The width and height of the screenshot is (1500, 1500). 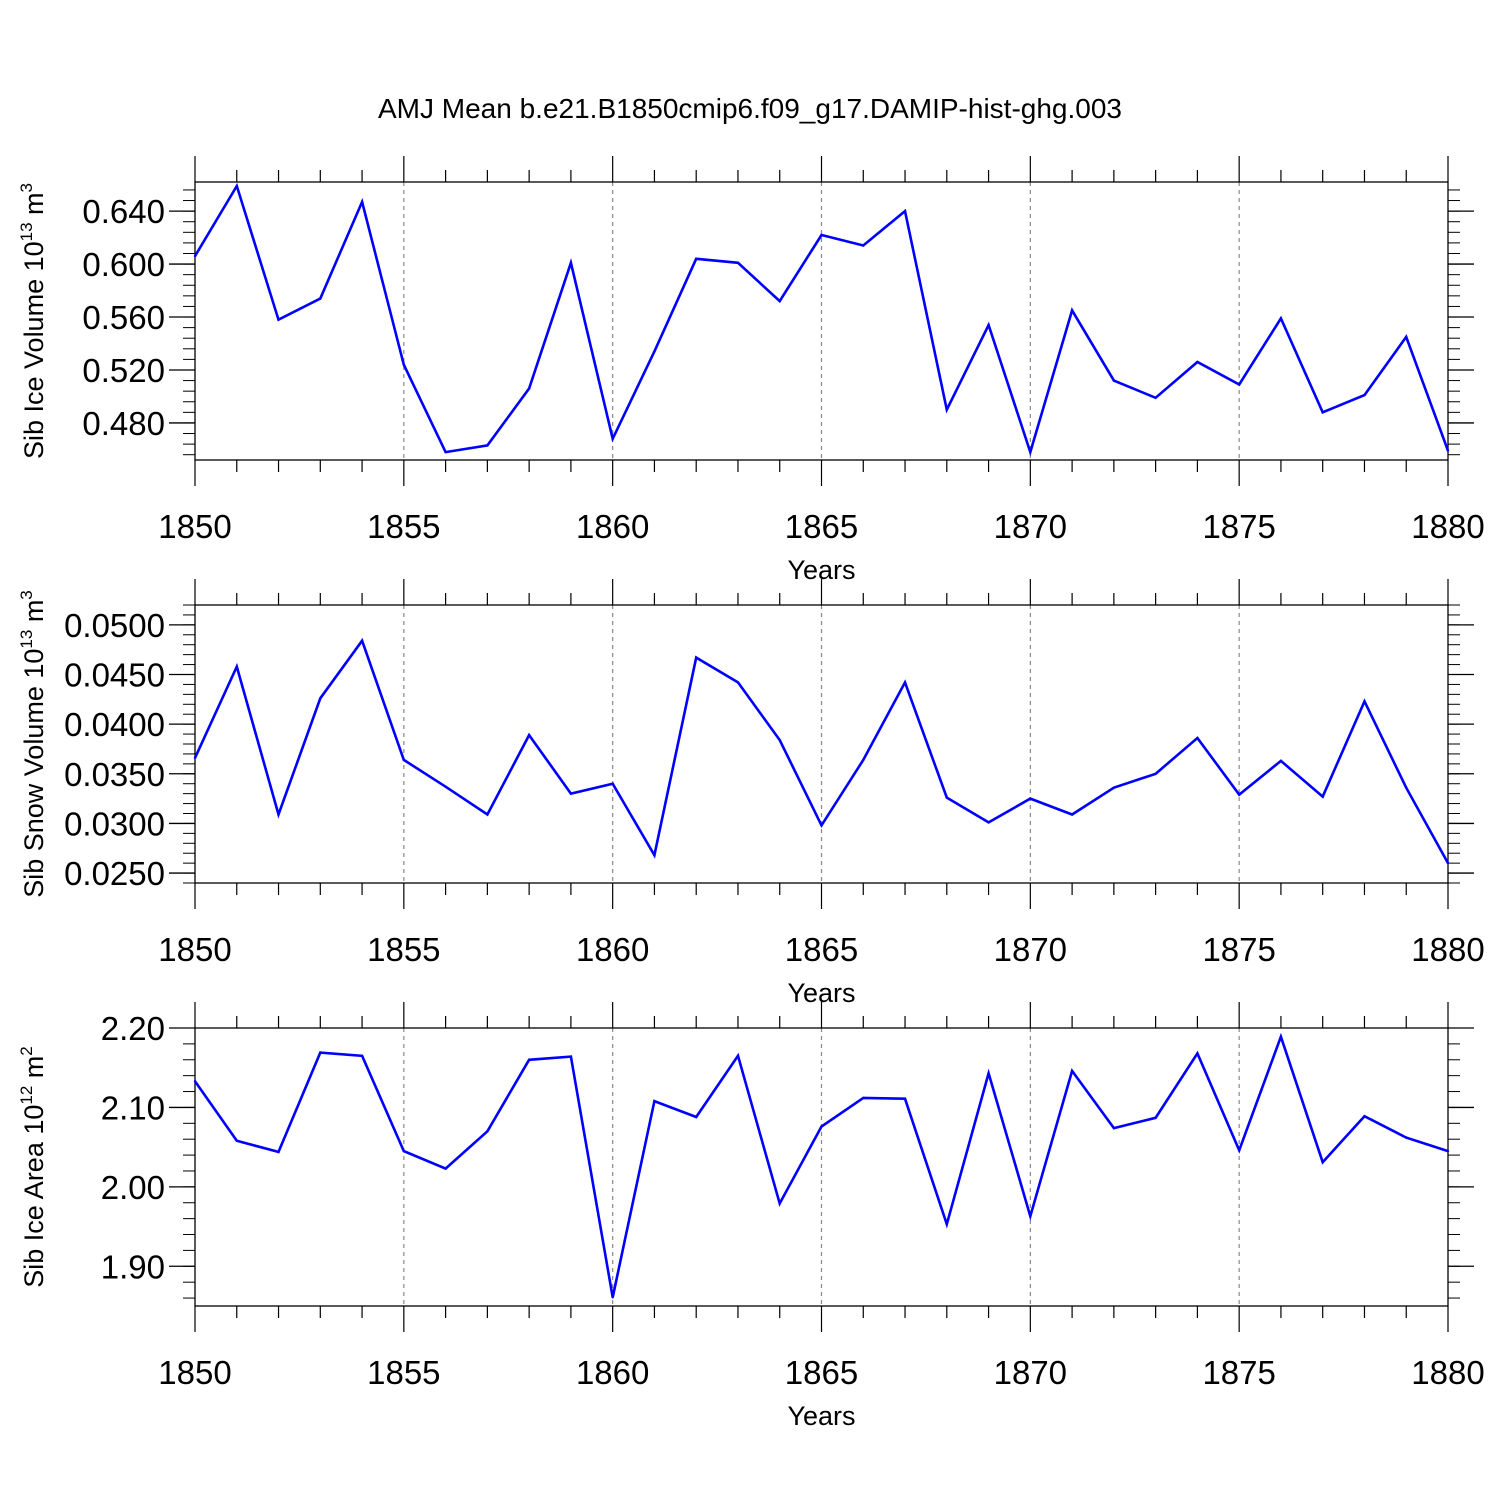 I want to click on y-axis-title-main: Sib Ice Area 10, so click(x=34, y=1196).